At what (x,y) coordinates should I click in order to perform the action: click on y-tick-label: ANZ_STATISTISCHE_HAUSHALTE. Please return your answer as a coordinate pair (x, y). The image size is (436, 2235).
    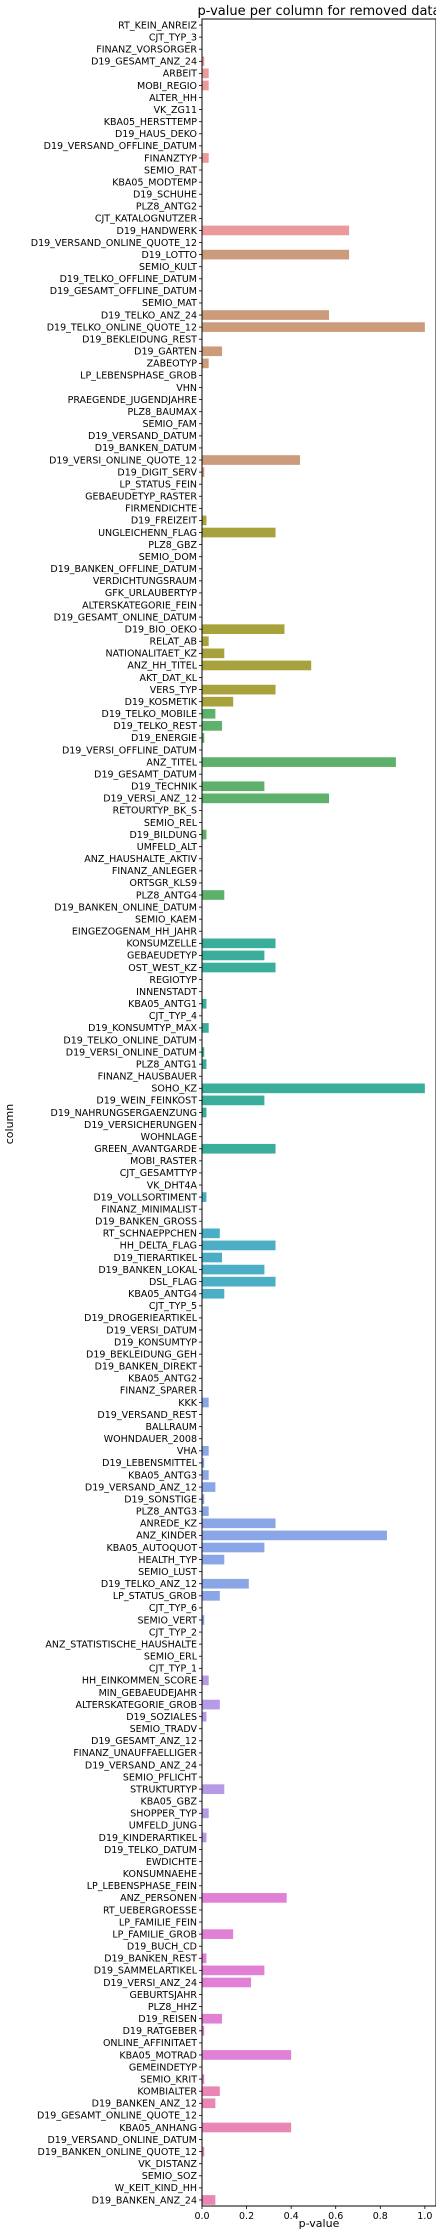
    Looking at the image, I should click on (121, 1644).